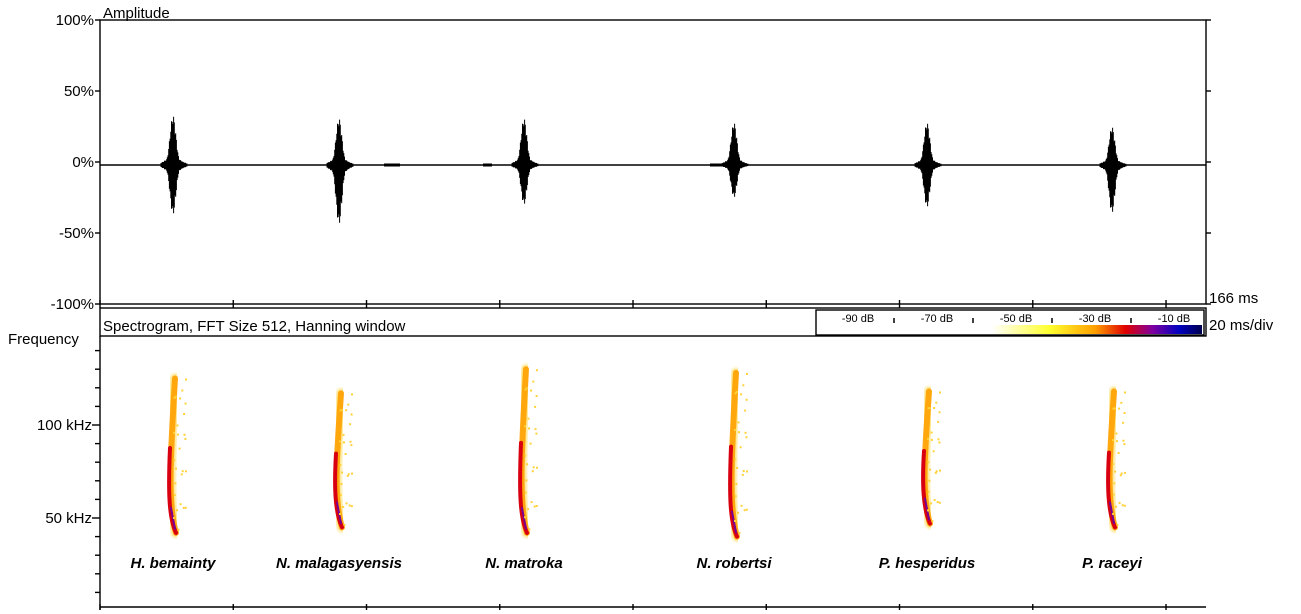 Image resolution: width=1301 pixels, height=614 pixels. What do you see at coordinates (1112, 563) in the screenshot?
I see `species-label: P. raceyi` at bounding box center [1112, 563].